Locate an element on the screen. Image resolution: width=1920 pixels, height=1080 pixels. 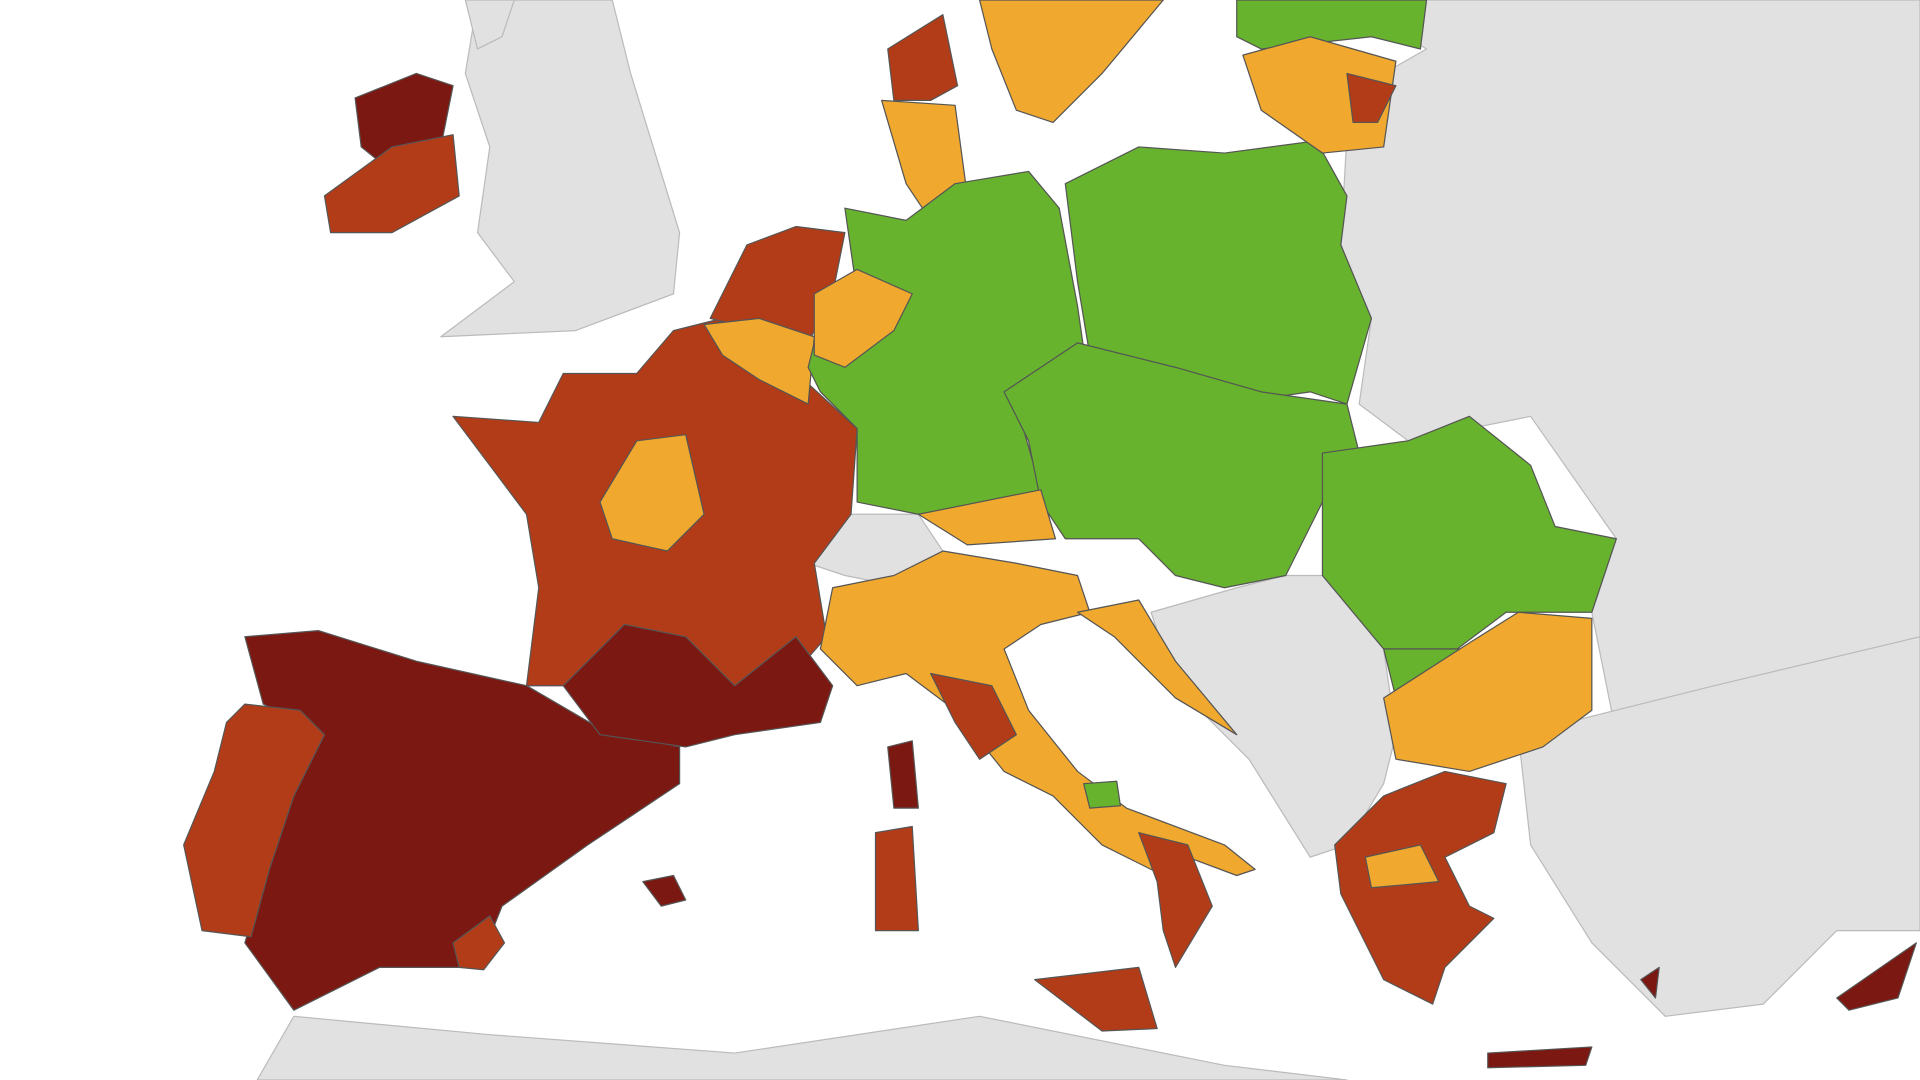
vilnius is located at coordinates (1371, 98).